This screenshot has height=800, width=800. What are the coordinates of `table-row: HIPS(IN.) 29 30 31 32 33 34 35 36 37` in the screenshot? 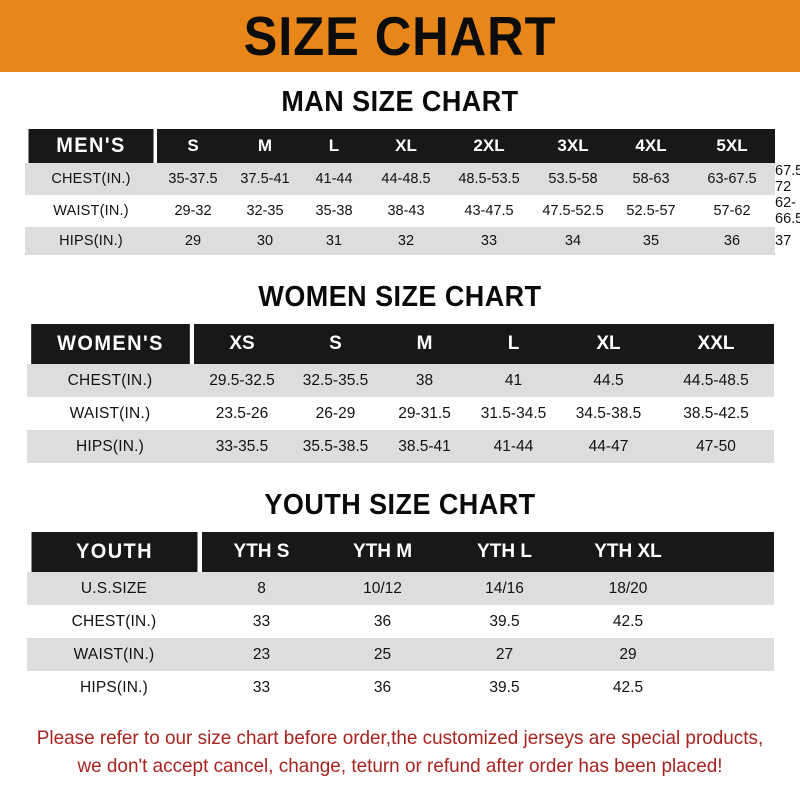 It's located at (408, 241).